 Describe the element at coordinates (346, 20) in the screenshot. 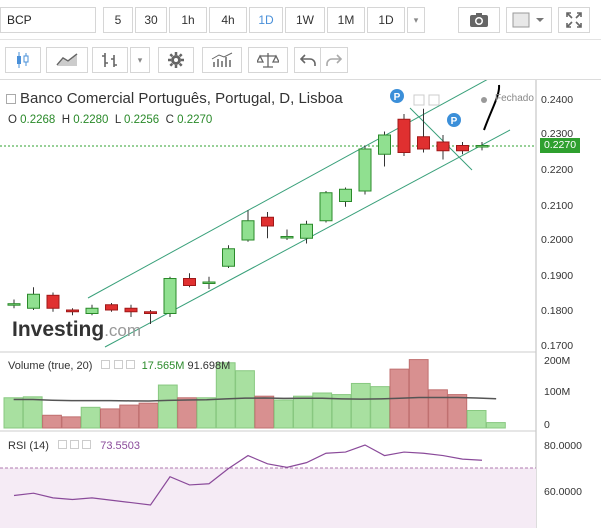

I see `interval-1m-button: 1M` at that location.